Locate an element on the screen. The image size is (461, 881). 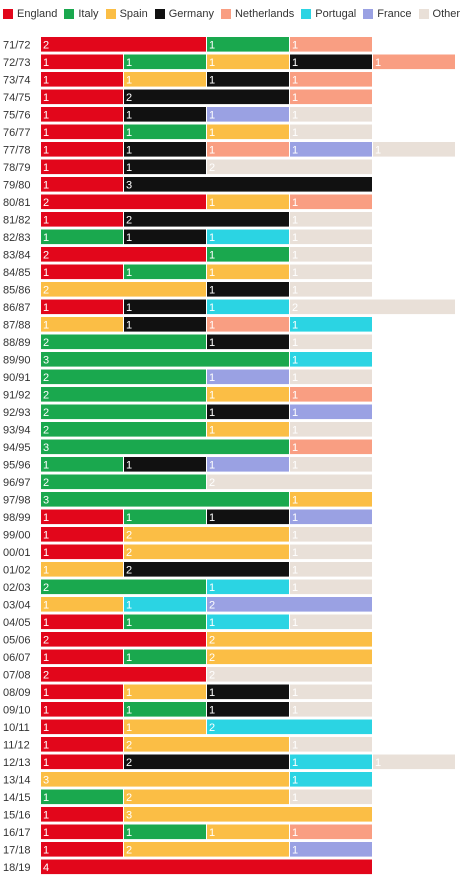
legend-item-germany: Germany is located at coordinates (184, 14).